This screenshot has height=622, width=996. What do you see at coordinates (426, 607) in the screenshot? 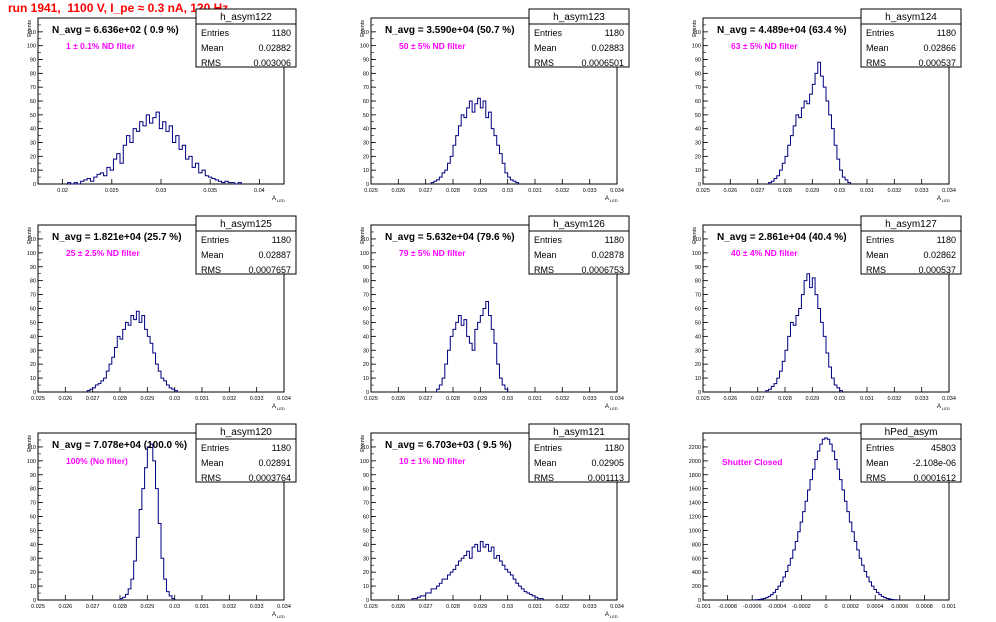
I see `x-tick-label: 0.027` at bounding box center [426, 607].